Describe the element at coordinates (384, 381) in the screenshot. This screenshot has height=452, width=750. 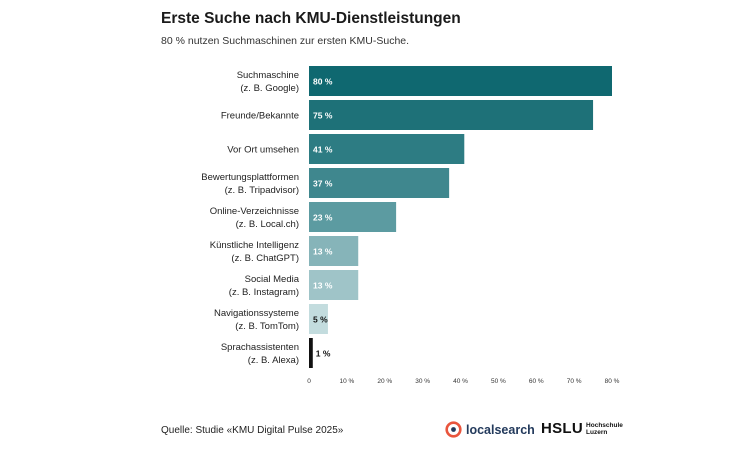
I see `x-tick-label: 20 %` at that location.